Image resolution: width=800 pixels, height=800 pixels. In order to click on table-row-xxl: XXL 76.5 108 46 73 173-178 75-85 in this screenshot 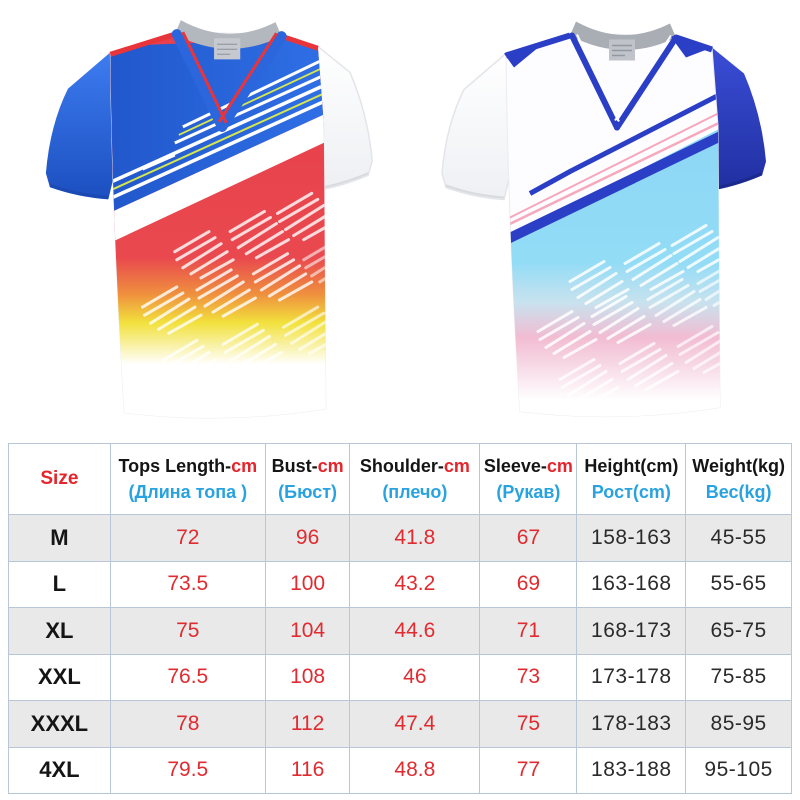, I will do `click(400, 677)`.